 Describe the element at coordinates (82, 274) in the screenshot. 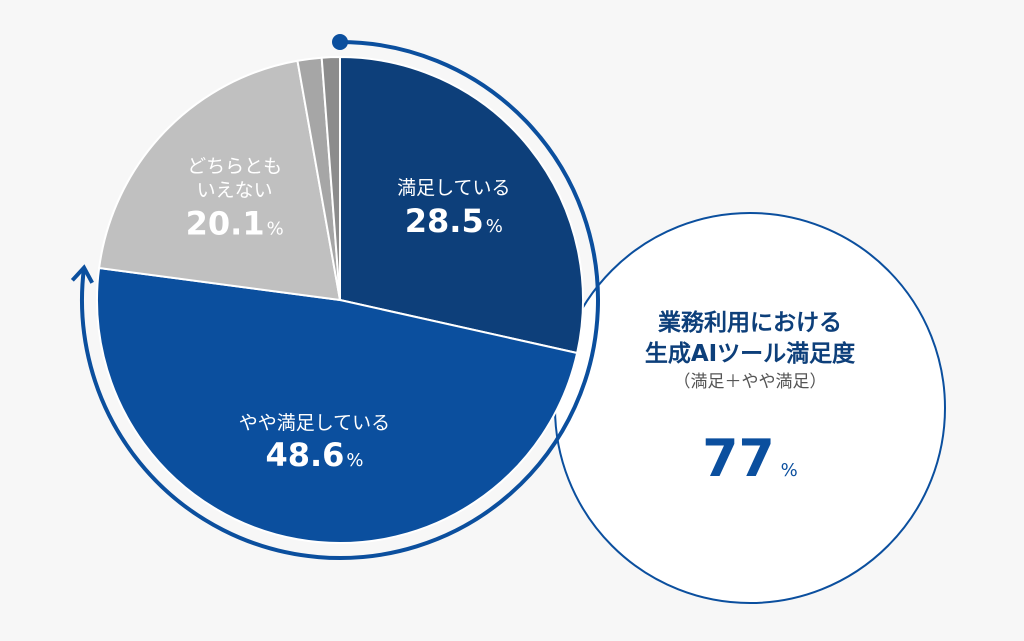

I see `arc-arrowhead` at that location.